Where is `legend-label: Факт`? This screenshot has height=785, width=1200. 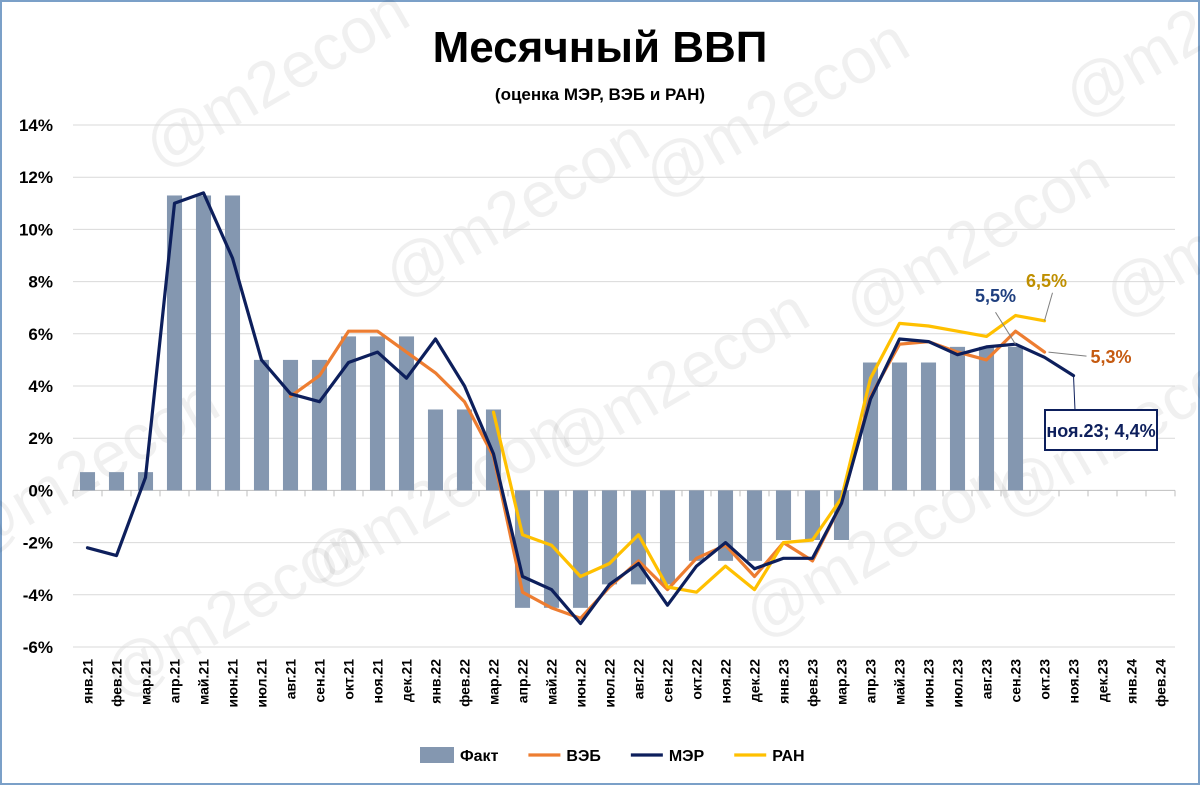
legend-label: Факт is located at coordinates (479, 756).